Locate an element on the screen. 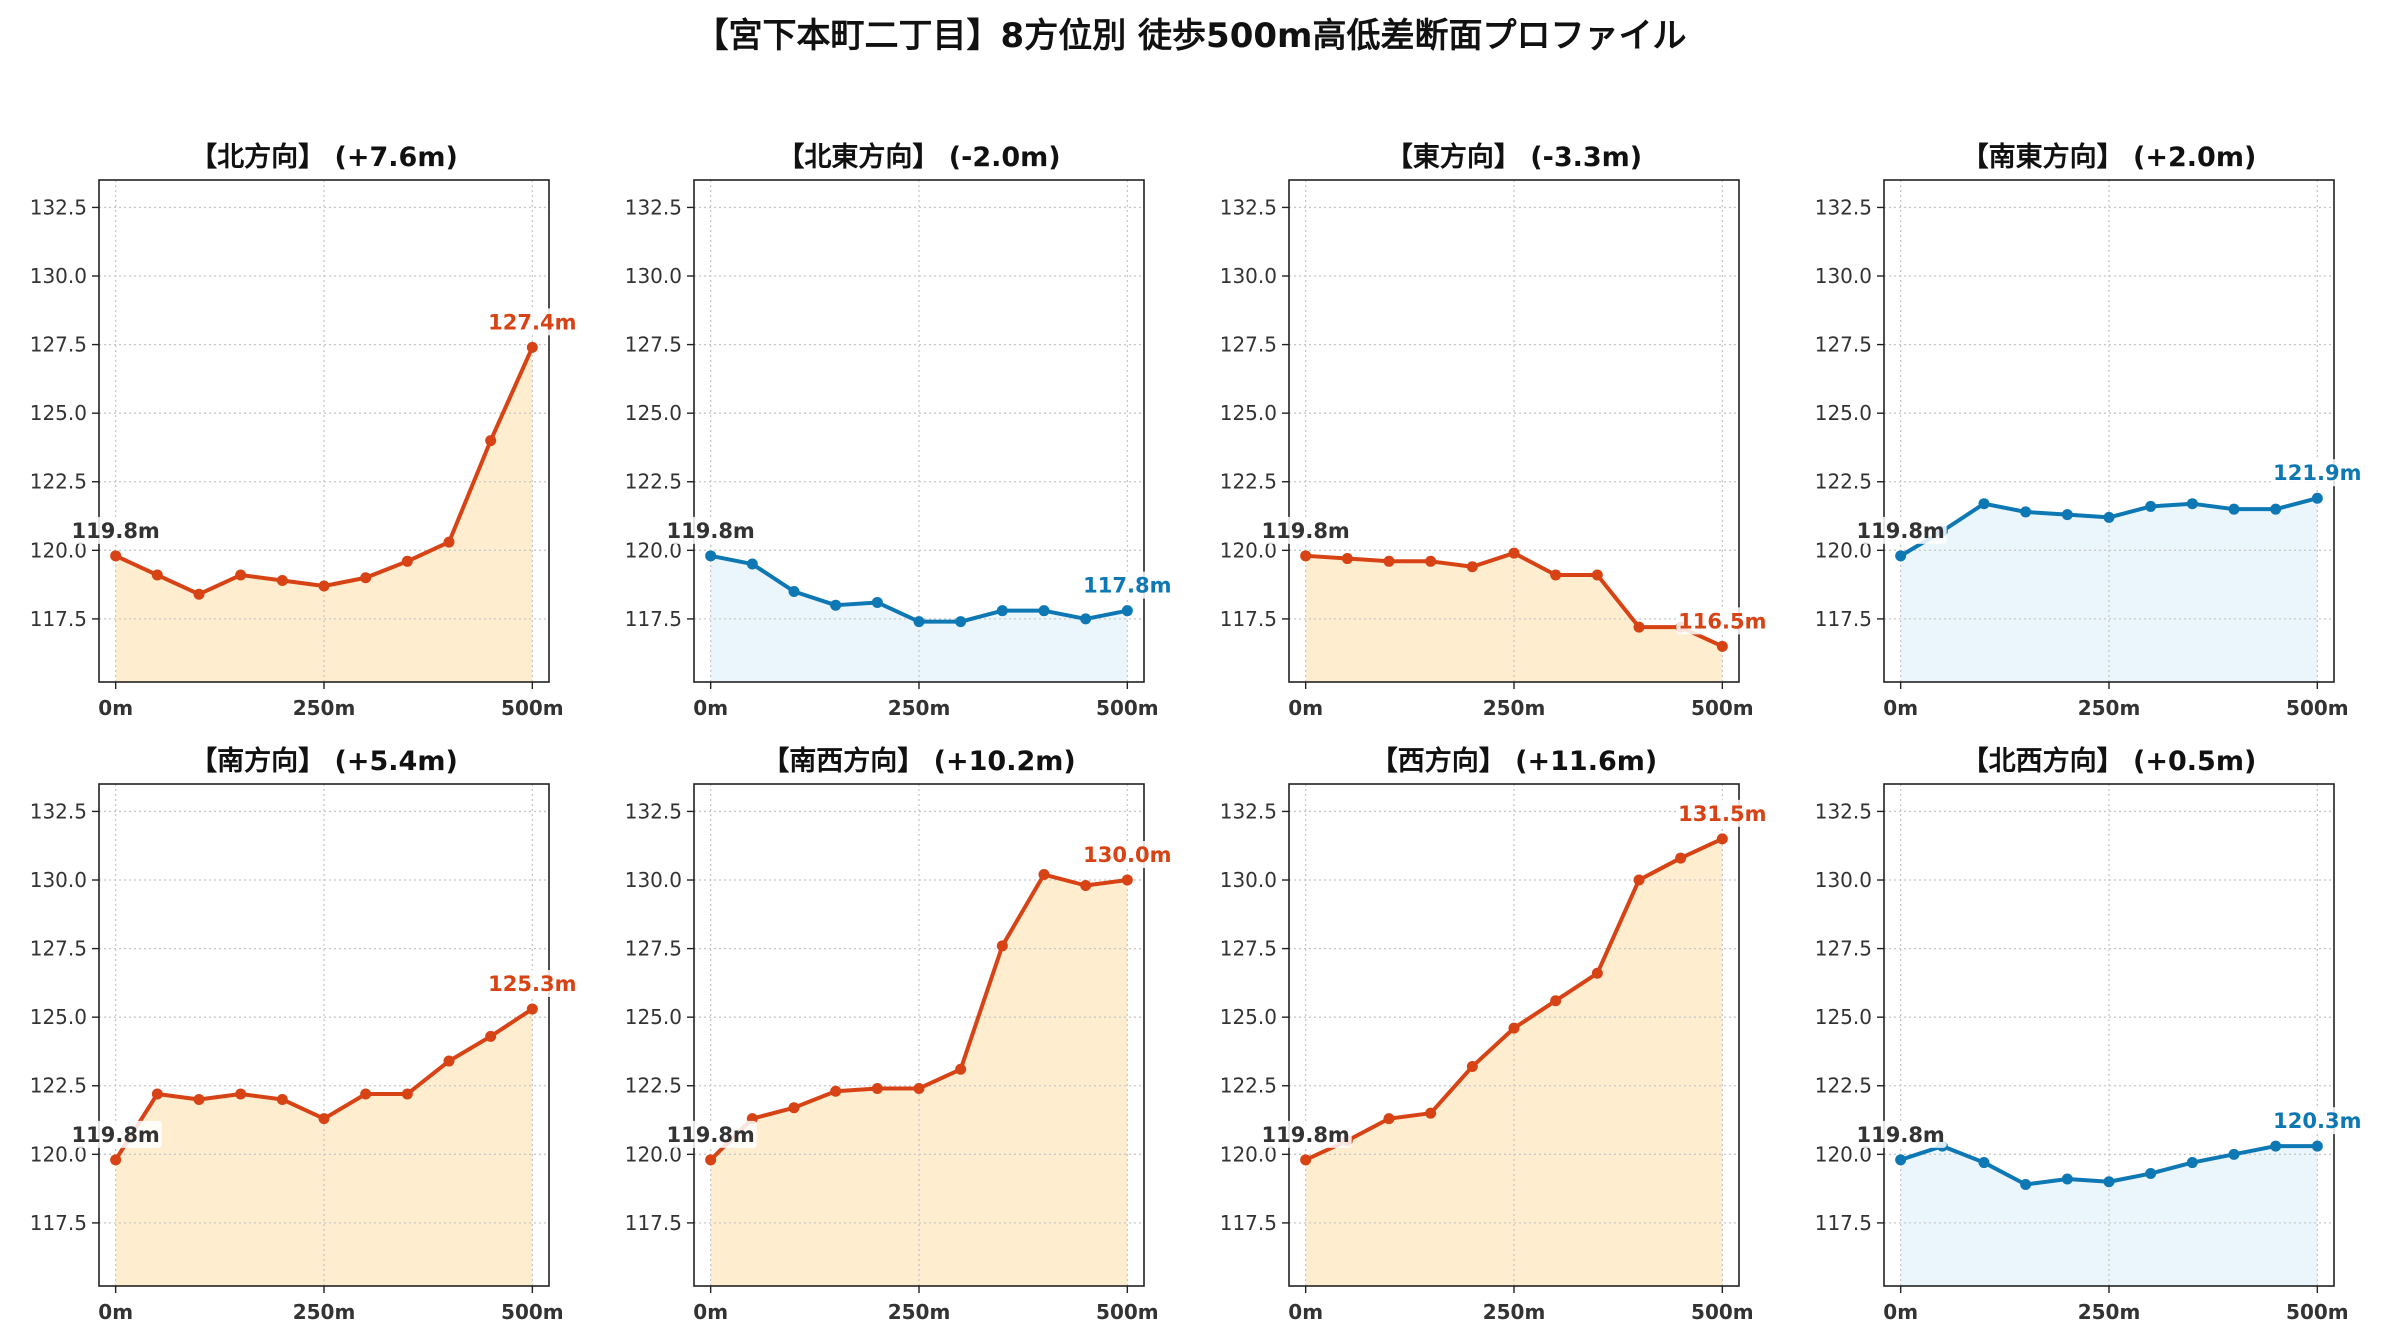 This screenshot has height=1340, width=2381. end-value-label: 116.5m is located at coordinates (1722, 621).